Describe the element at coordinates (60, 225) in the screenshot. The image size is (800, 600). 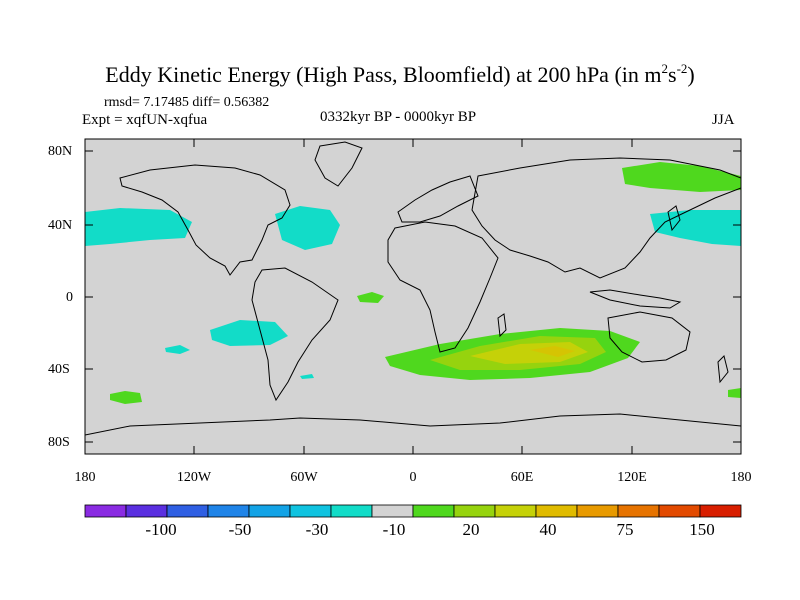
I see `lat-label-40n: 40N` at that location.